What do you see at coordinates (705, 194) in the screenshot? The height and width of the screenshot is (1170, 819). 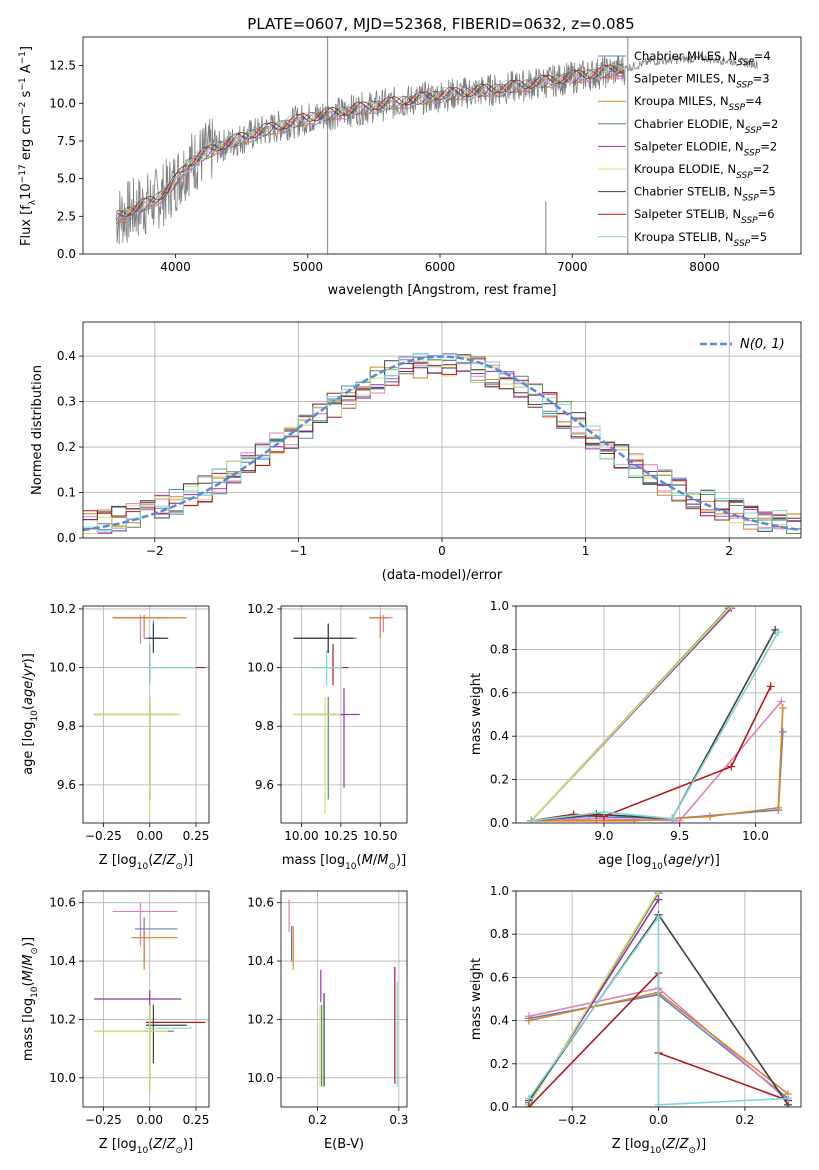 I see `legend-label: Chabrier STELIB, NSSP=5` at bounding box center [705, 194].